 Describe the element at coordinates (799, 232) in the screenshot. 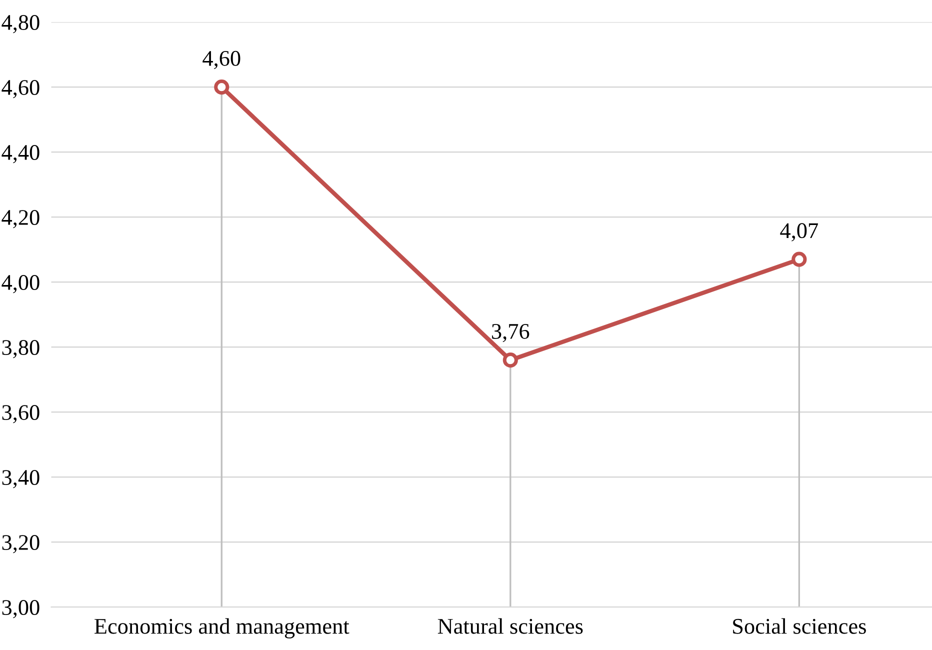

I see `data-label: 4,07` at that location.